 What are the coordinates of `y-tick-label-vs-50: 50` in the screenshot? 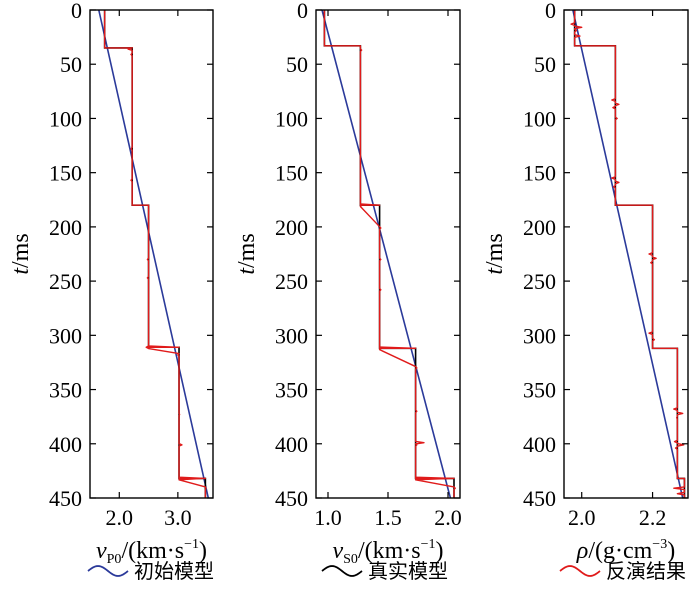 It's located at (297, 64).